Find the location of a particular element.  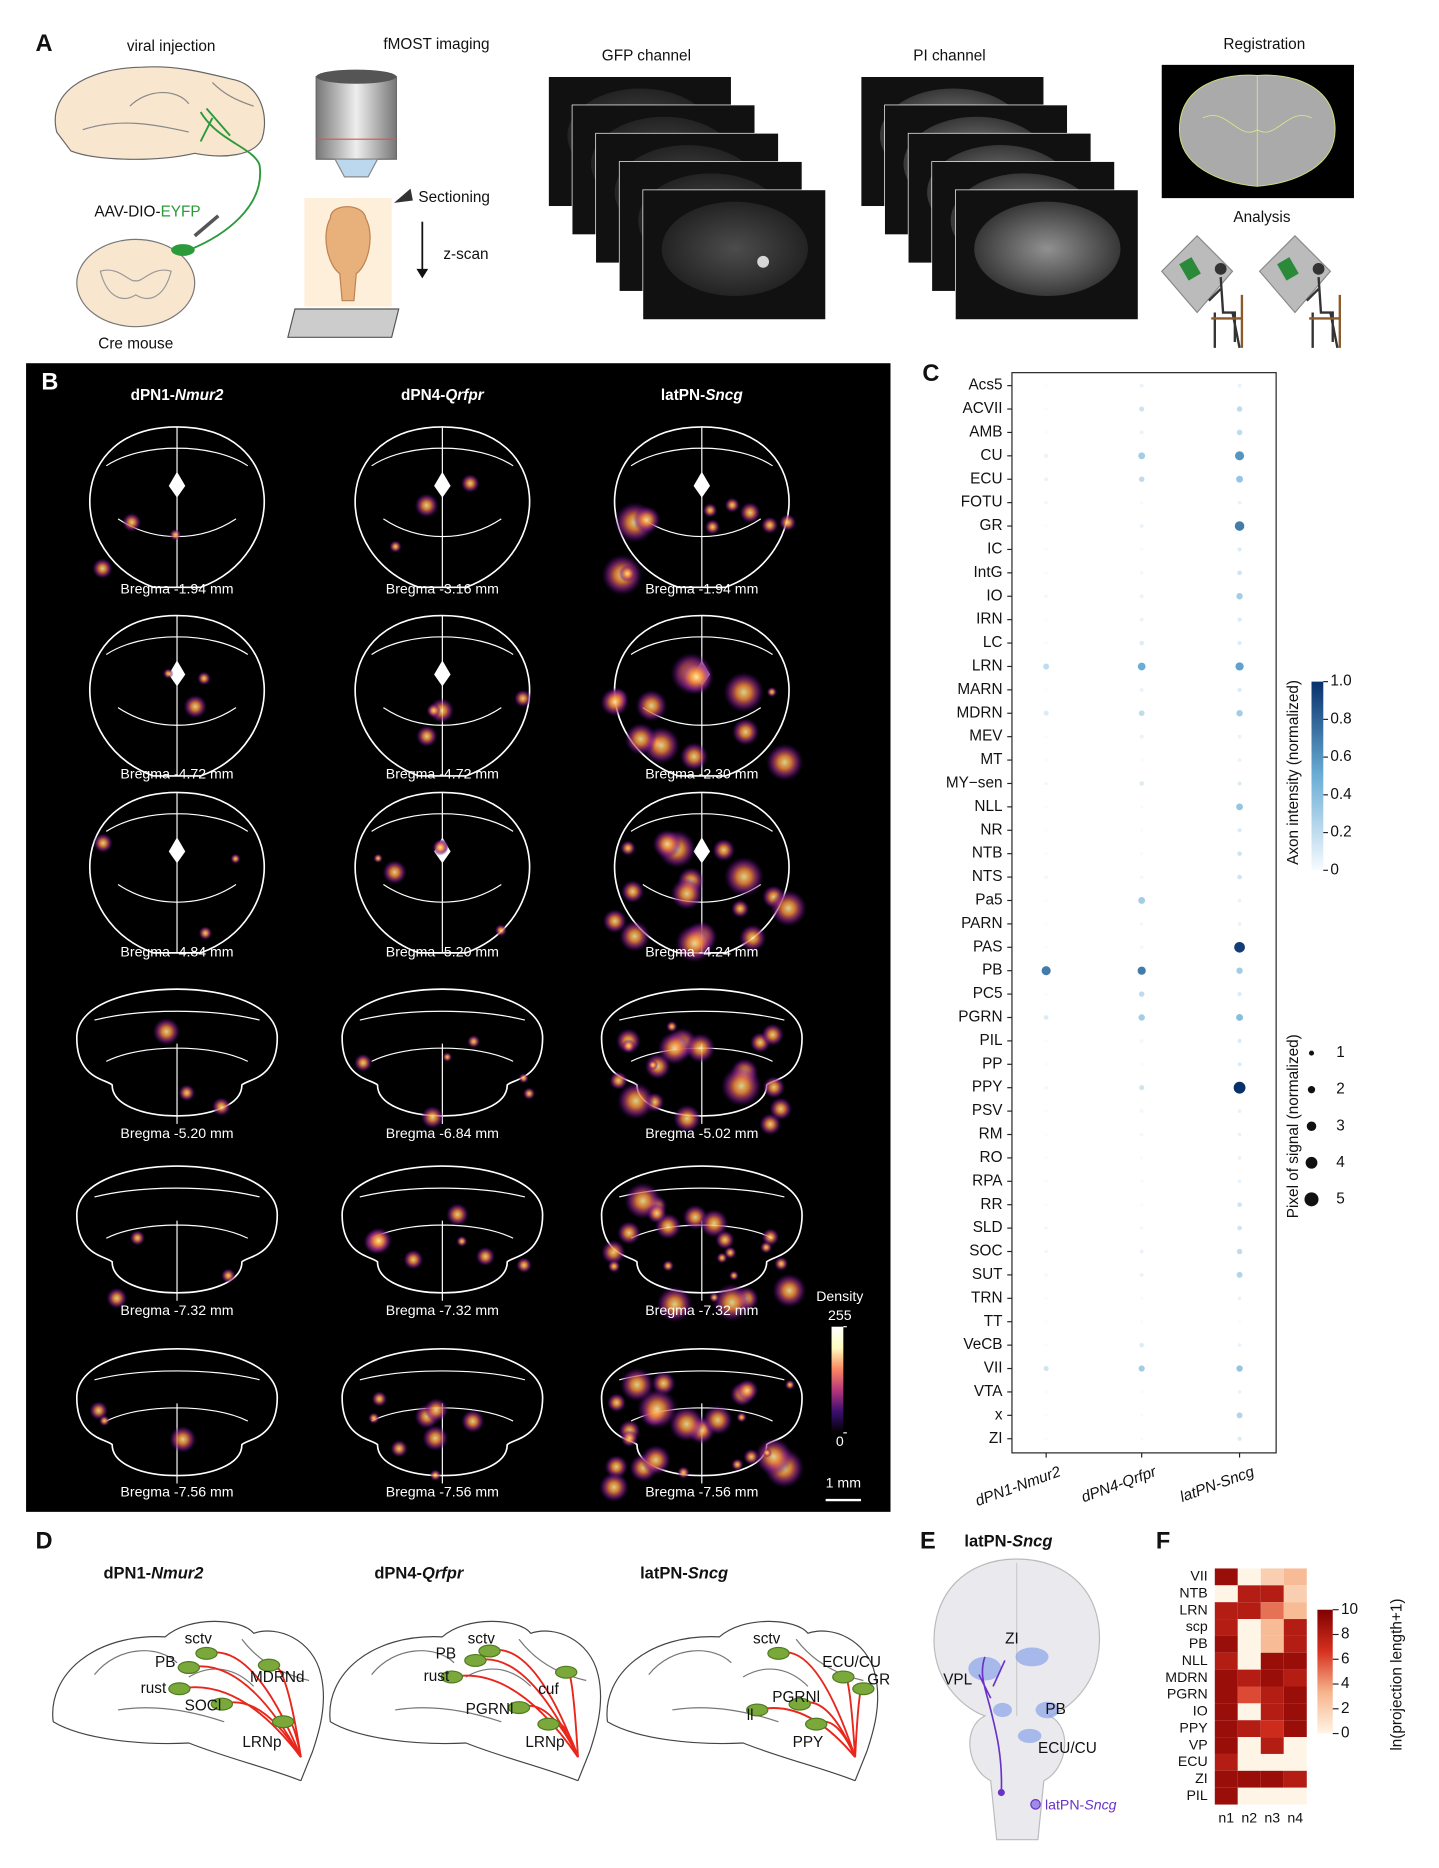

gene-name: Qrfpr is located at coordinates (464, 395).